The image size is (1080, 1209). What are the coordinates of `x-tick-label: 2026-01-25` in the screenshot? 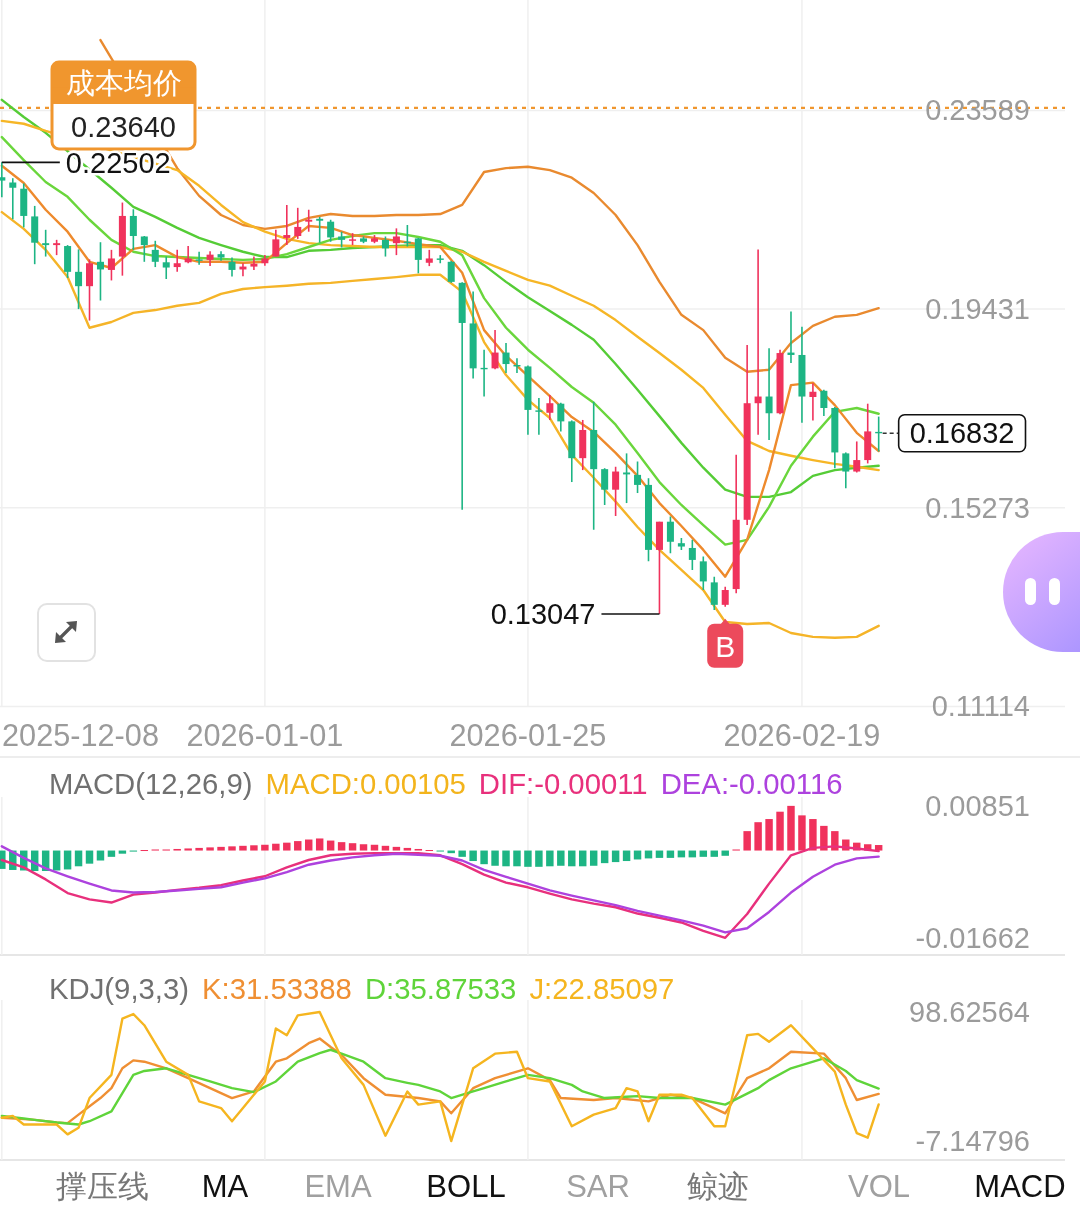 It's located at (528, 735).